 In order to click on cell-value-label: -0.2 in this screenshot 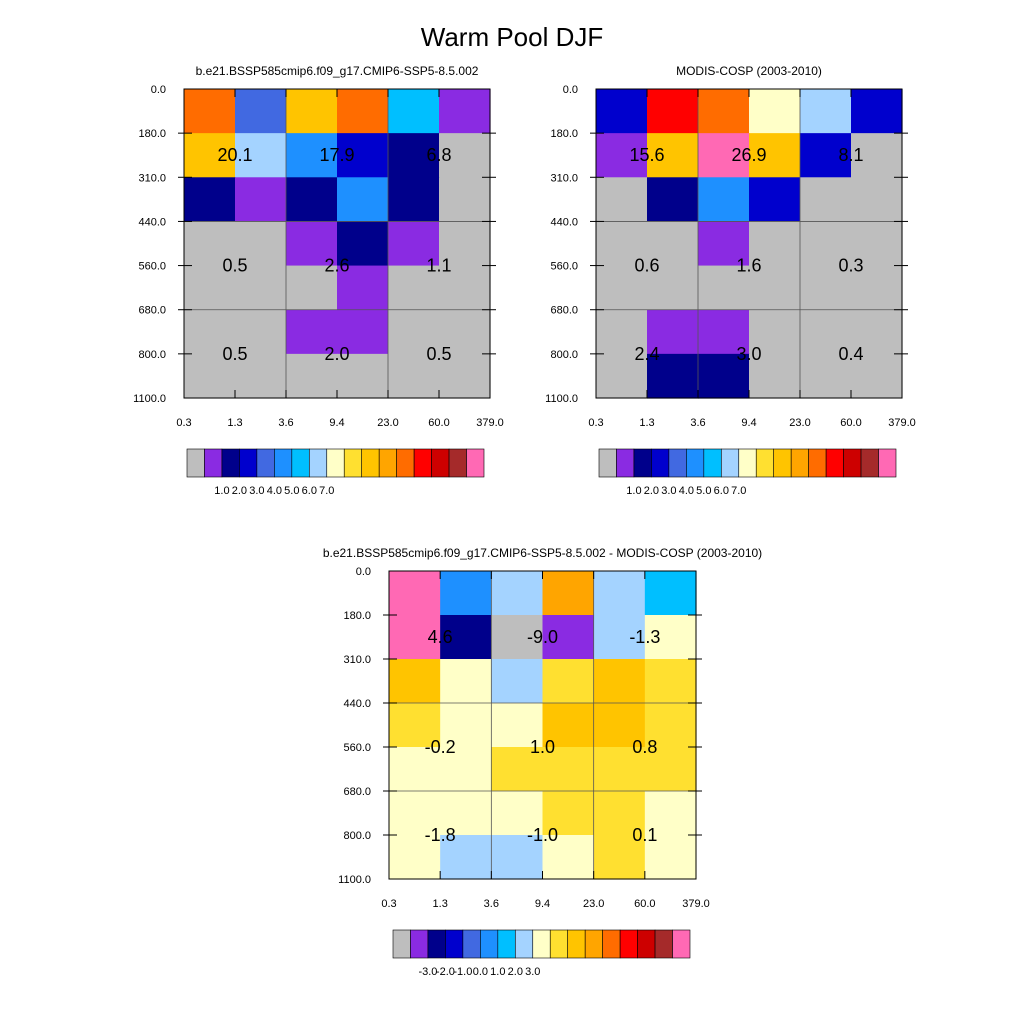, I will do `click(440, 747)`.